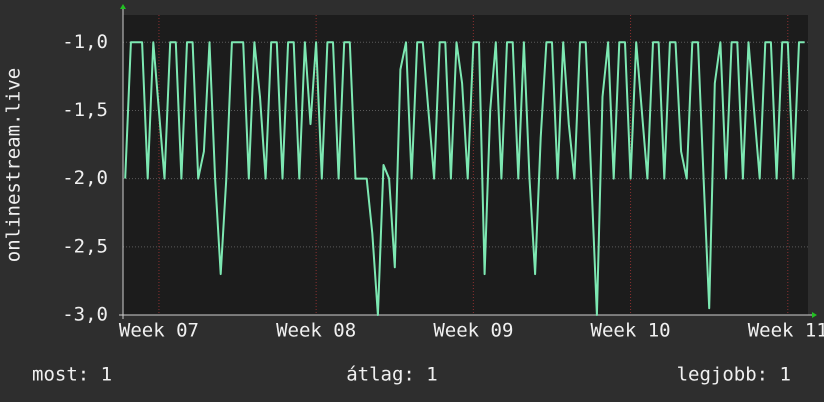 The width and height of the screenshot is (824, 402). Describe the element at coordinates (786, 331) in the screenshot. I see `x-tick-label: Week 11` at that location.